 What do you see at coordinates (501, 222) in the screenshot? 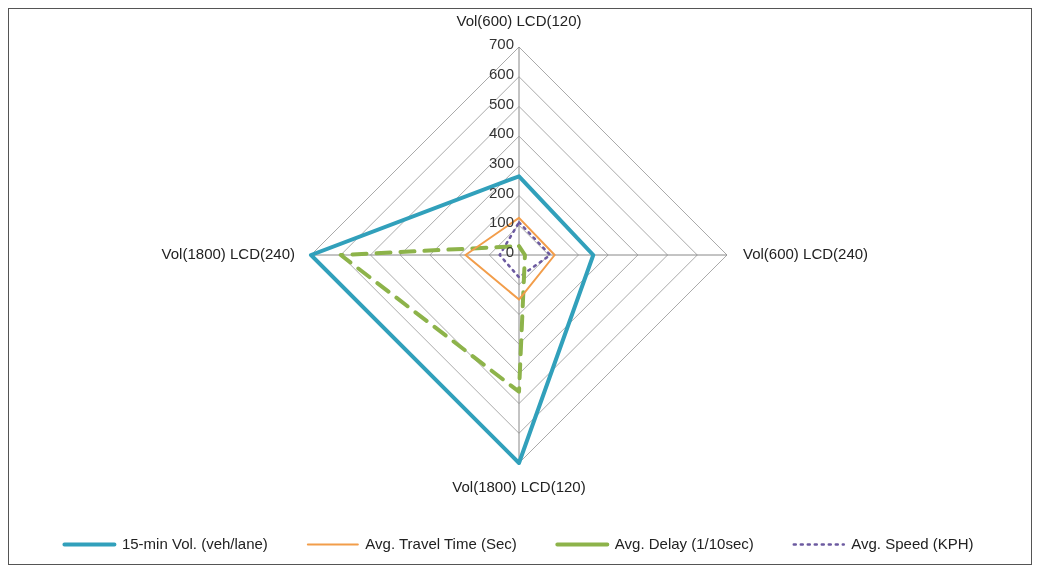
I see `y-tick-label: 100` at bounding box center [501, 222].